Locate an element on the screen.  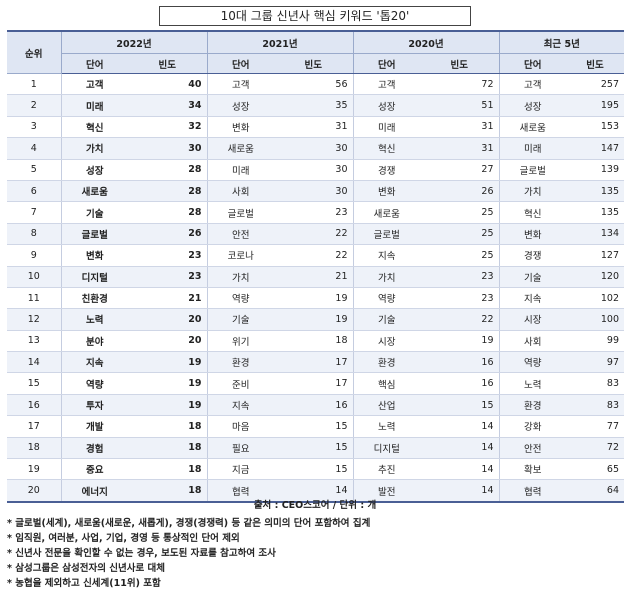
frequency-cell: 27 is located at coordinates (459, 170).